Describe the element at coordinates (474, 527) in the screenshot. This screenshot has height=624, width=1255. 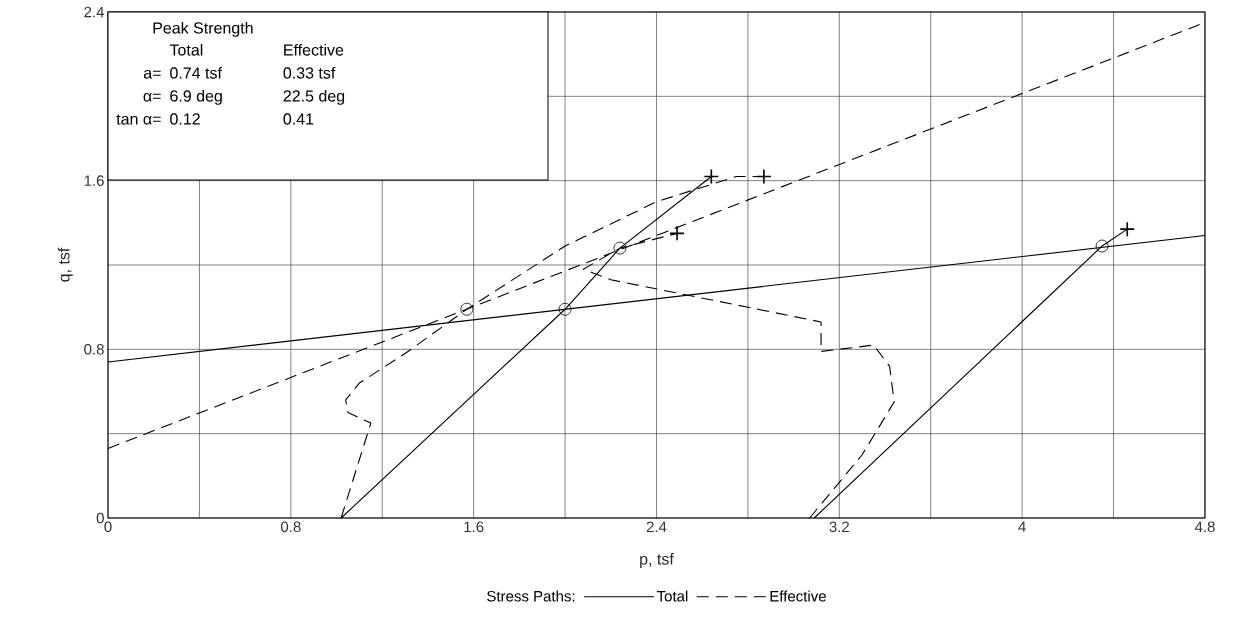
I see `x-tick-label: 1.6` at that location.